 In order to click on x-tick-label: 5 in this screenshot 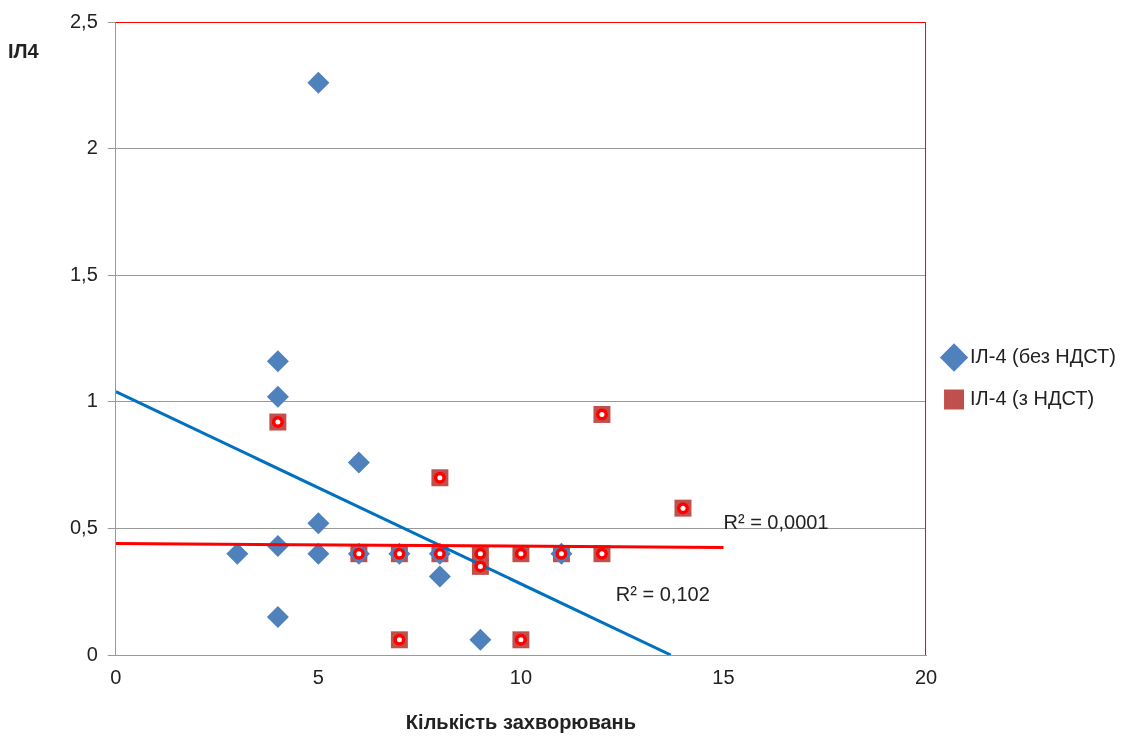, I will do `click(318, 676)`.